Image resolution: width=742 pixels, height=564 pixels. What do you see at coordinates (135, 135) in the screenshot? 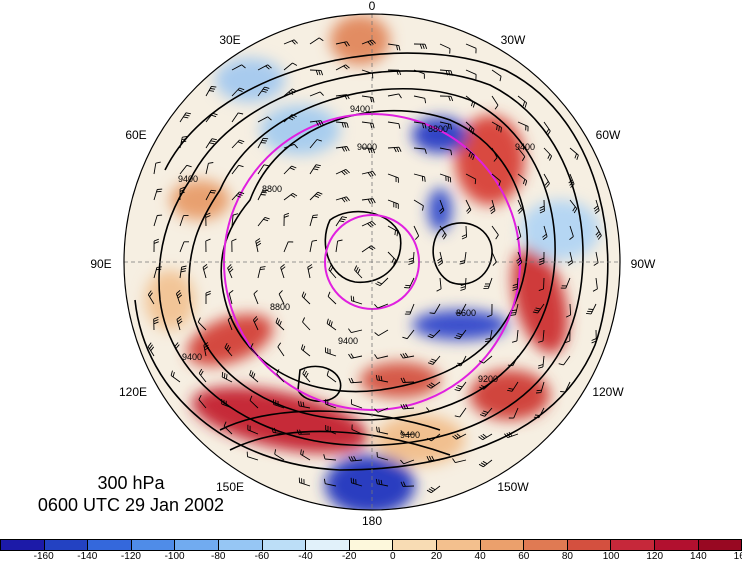
I see `lon-label-60e: 60E` at bounding box center [135, 135].